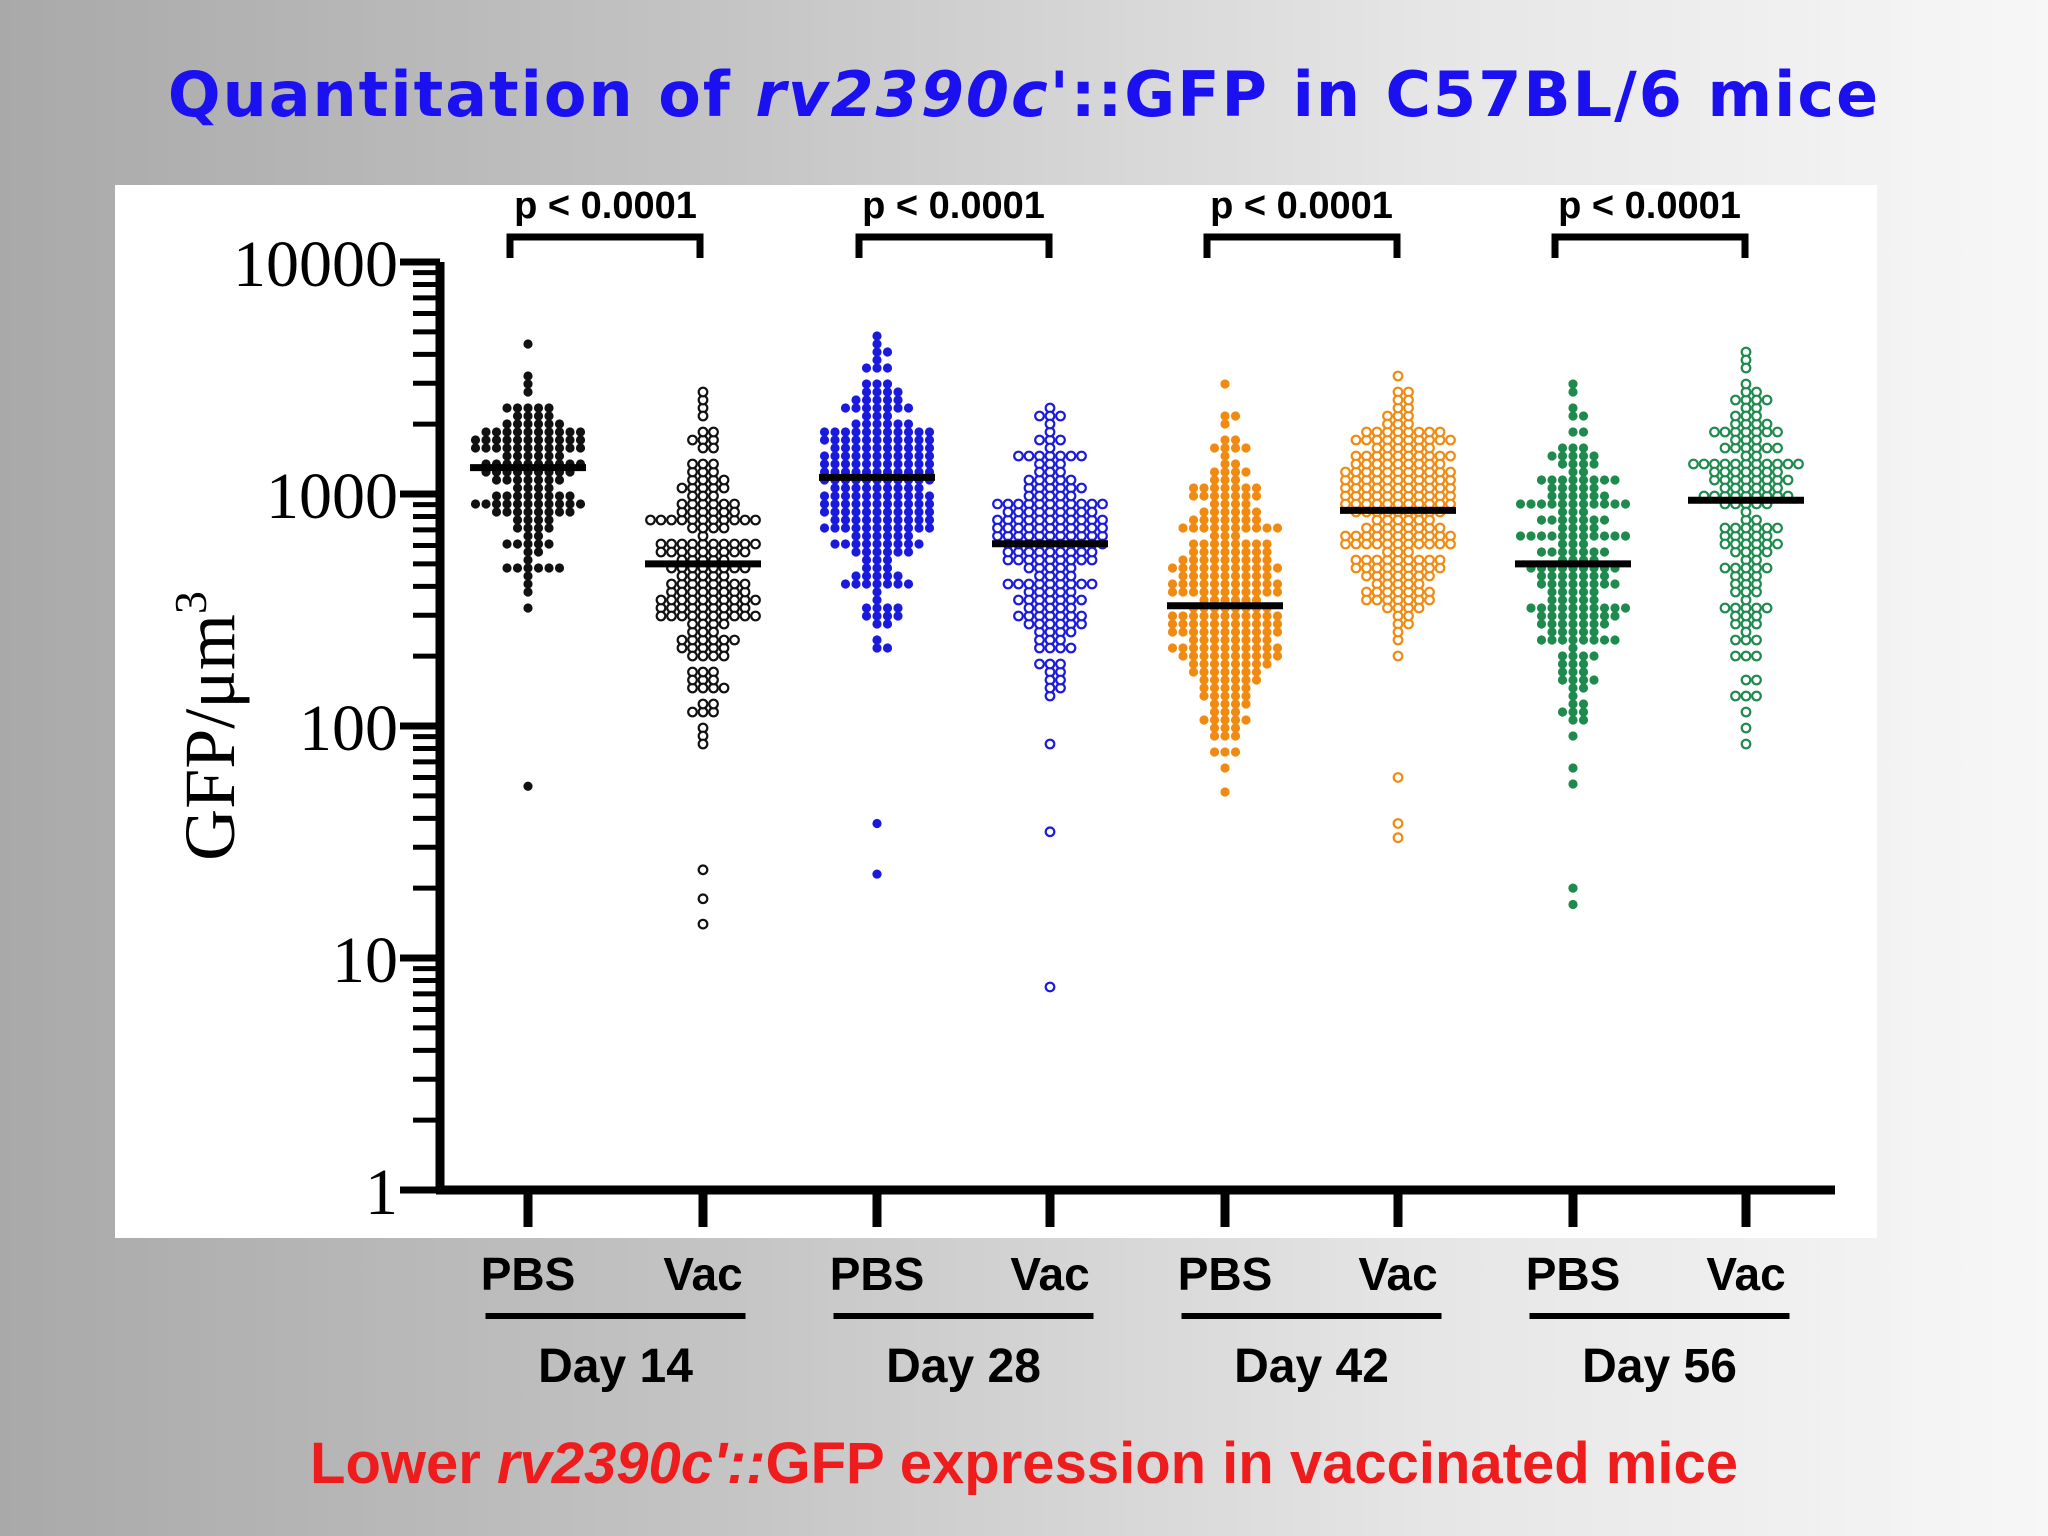 Image resolution: width=2048 pixels, height=1536 pixels. I want to click on category-label: Vac, so click(1049, 1274).